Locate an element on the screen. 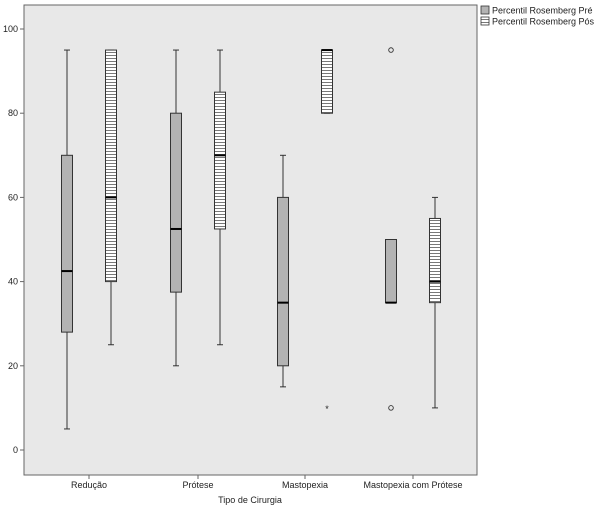 This screenshot has height=506, width=600. y-tick-label: 20 is located at coordinates (13, 366).